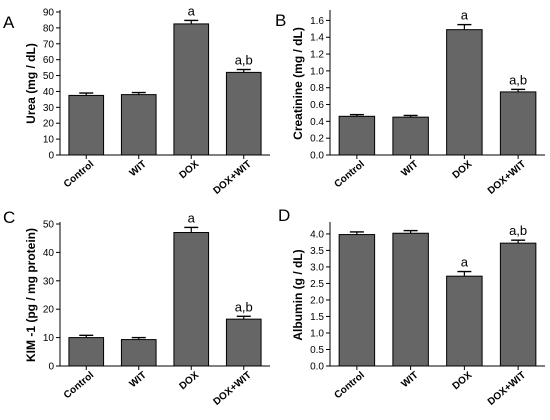  I want to click on y-tick-label: 0.4, so click(317, 122).